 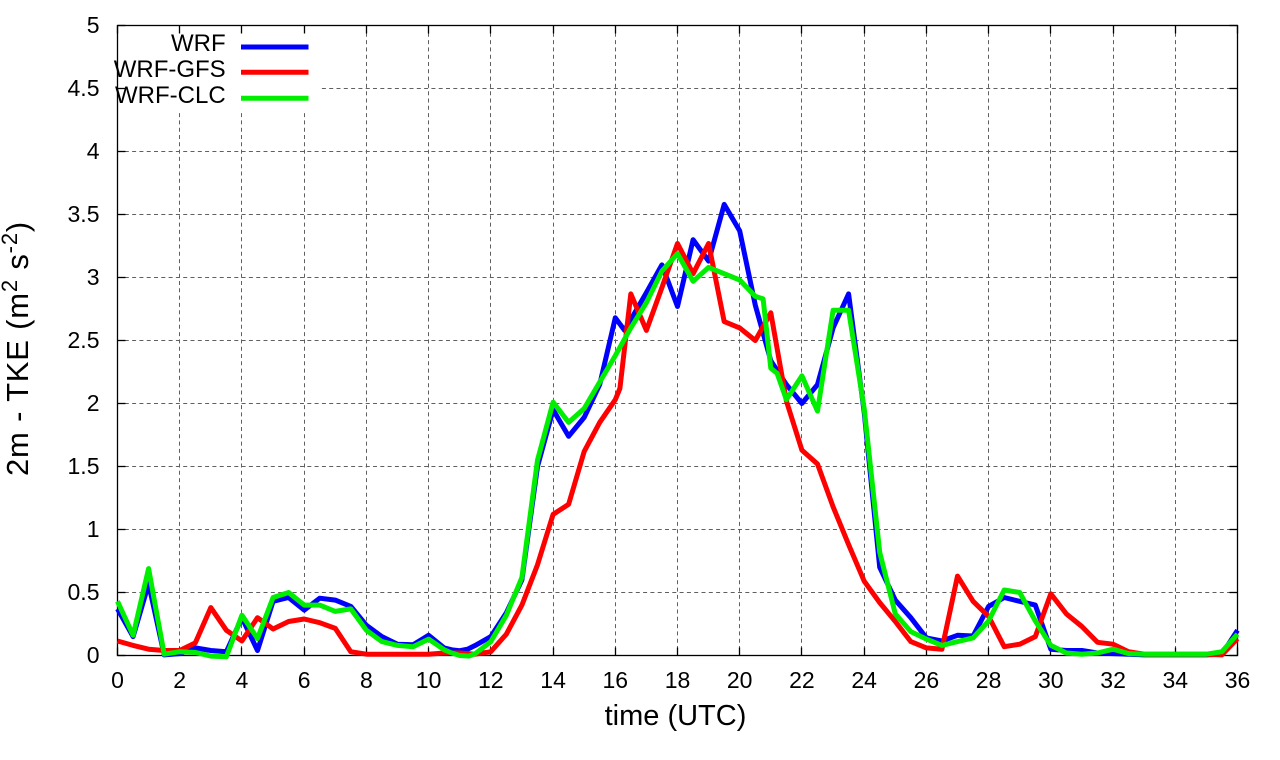 I want to click on svg-text: 4.5, so click(x=84, y=88).